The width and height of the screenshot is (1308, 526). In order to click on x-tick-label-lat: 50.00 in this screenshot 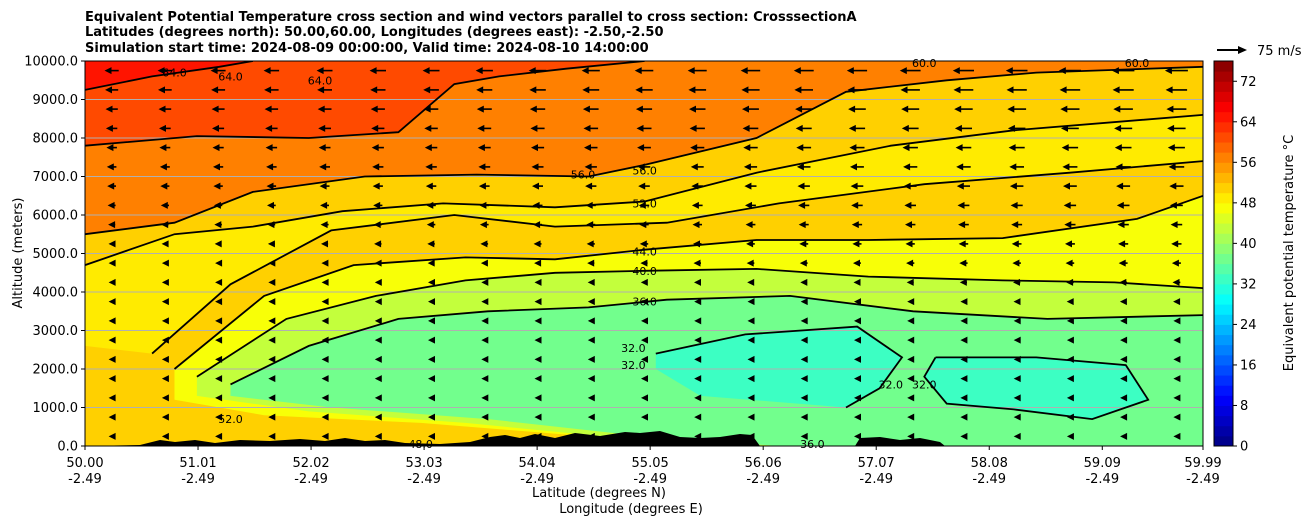, I will do `click(84, 463)`.